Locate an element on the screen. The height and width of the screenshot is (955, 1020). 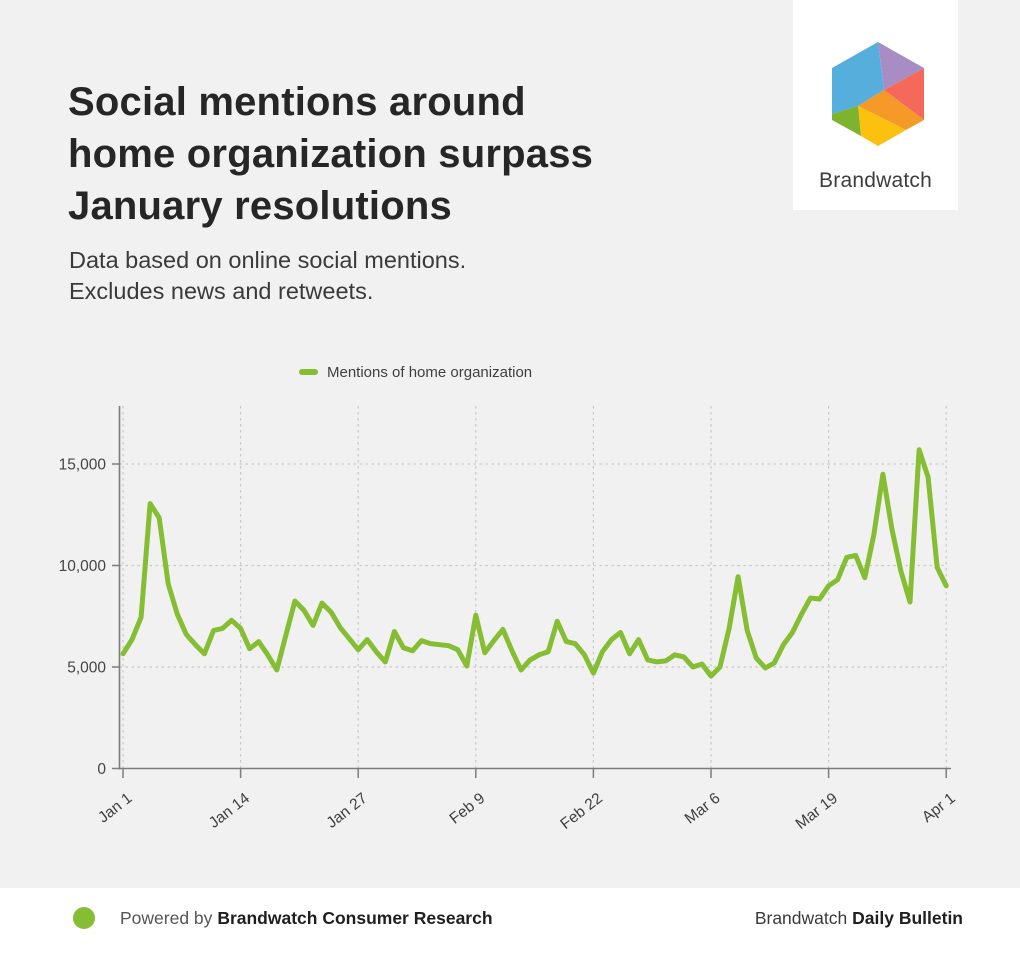
x-tick-label: Jan 27 is located at coordinates (347, 811).